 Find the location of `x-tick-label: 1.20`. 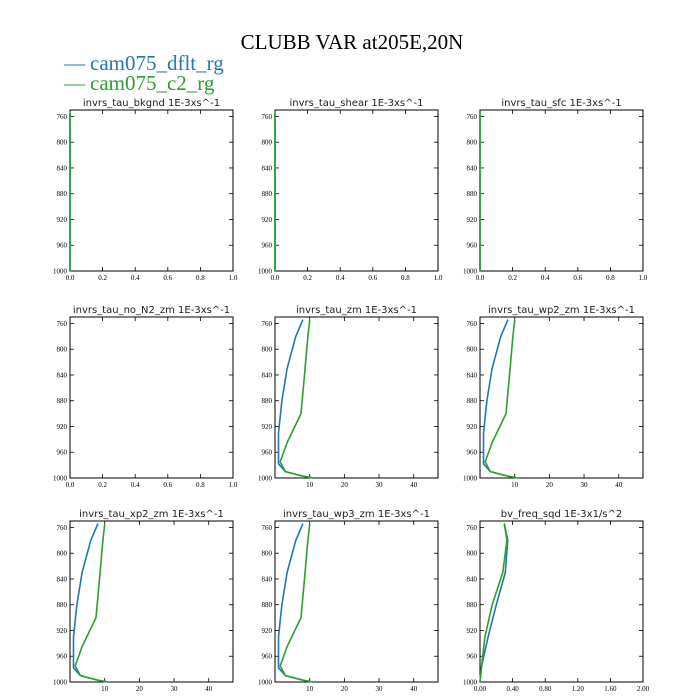

x-tick-label: 1.20 is located at coordinates (578, 689).